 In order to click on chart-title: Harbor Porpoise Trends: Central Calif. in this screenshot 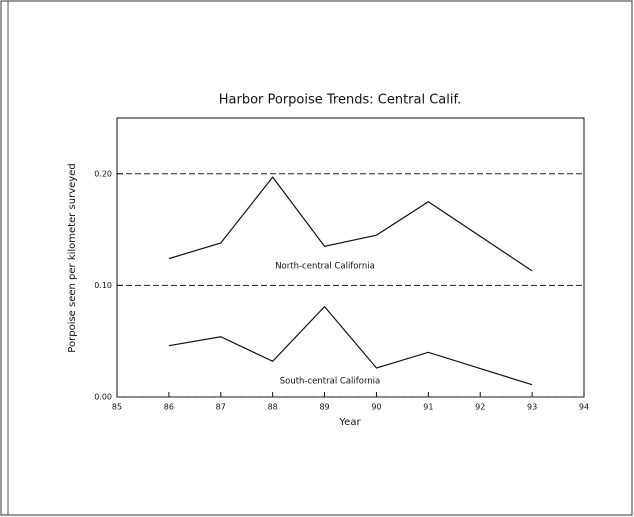, I will do `click(340, 100)`.